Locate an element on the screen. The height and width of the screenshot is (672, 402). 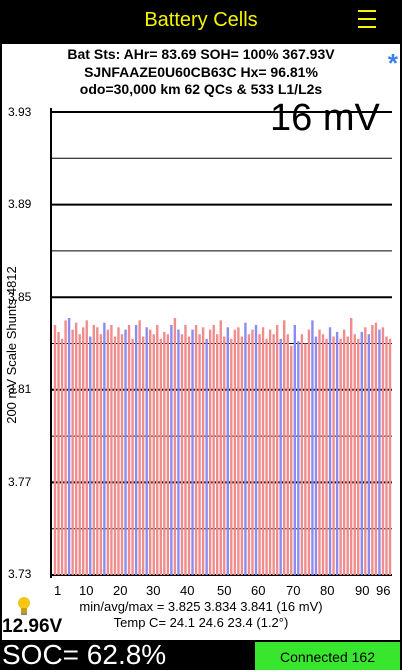
x-tick-label: 70 is located at coordinates (293, 590).